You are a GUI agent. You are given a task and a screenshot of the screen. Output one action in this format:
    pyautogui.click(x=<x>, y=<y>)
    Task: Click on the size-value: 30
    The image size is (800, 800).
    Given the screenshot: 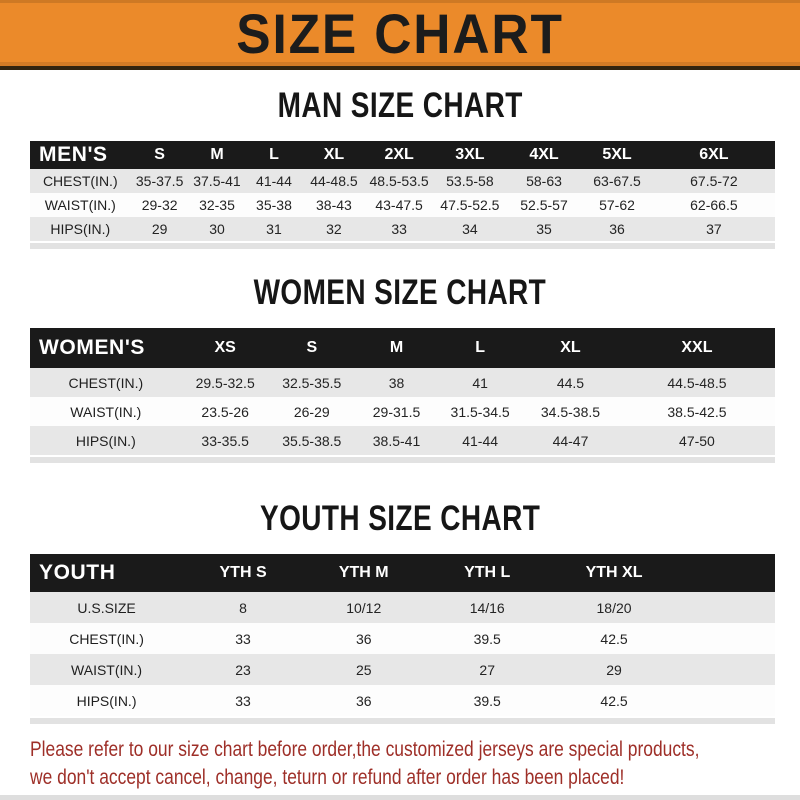 What is the action you would take?
    pyautogui.click(x=217, y=229)
    